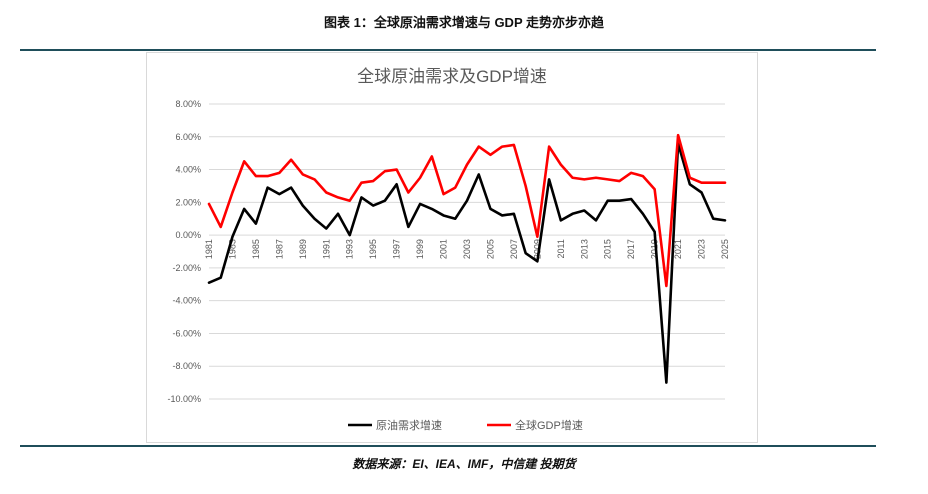  What do you see at coordinates (452, 76) in the screenshot?
I see `chart-title: 全球原油需求及GDP增速` at bounding box center [452, 76].